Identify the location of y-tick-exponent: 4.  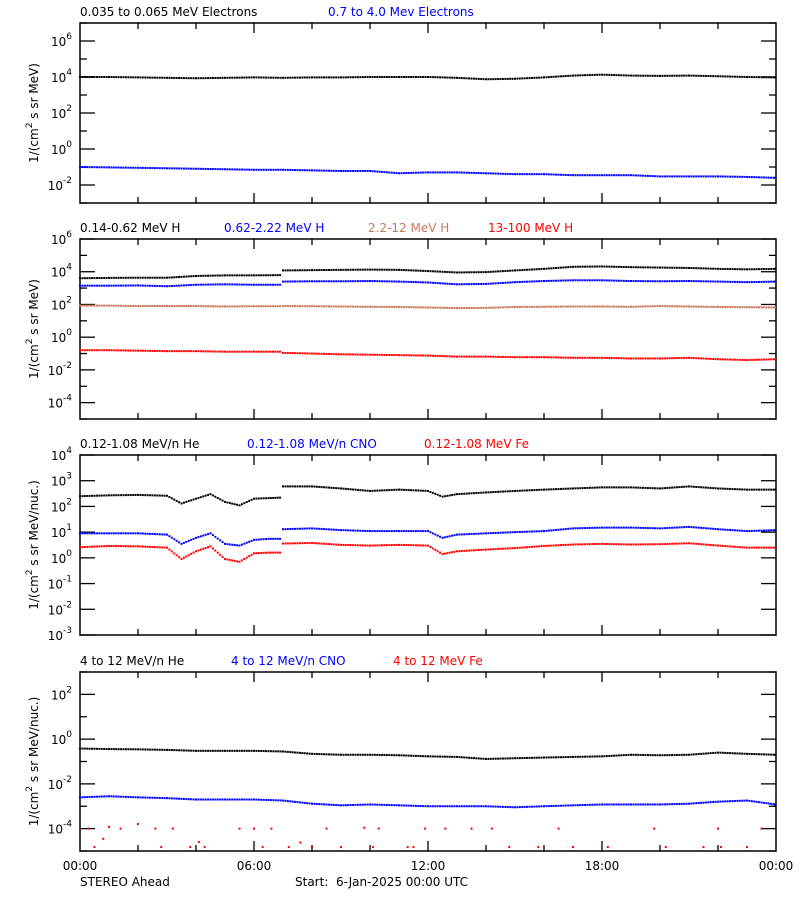
(69, 73).